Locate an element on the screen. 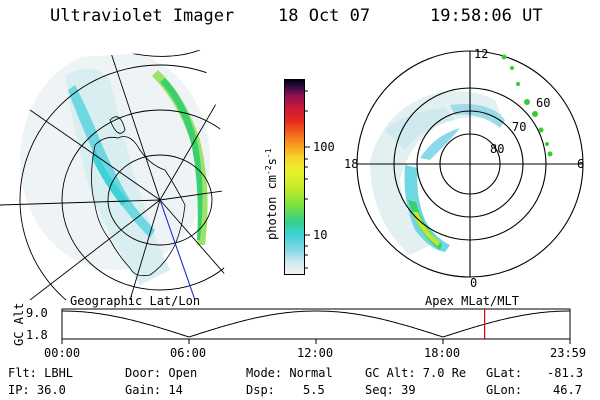 The height and width of the screenshot is (400, 600). seq-info: Seq: 39 is located at coordinates (390, 390).